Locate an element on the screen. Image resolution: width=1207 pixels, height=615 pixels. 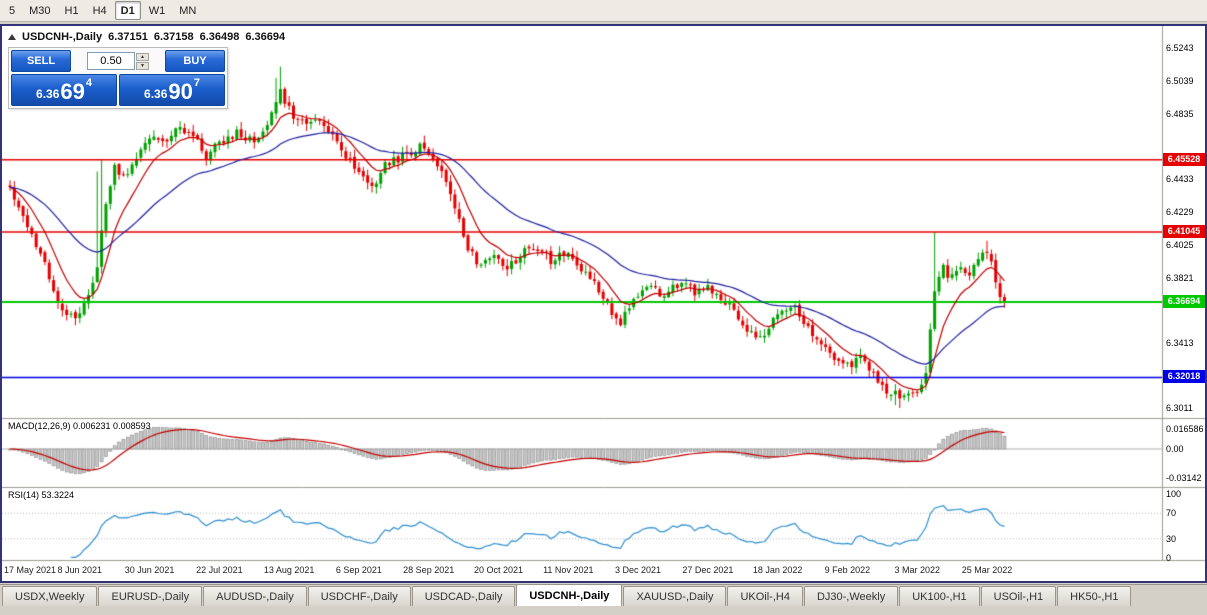
volume-decrease-button: ▼ is located at coordinates (142, 65).